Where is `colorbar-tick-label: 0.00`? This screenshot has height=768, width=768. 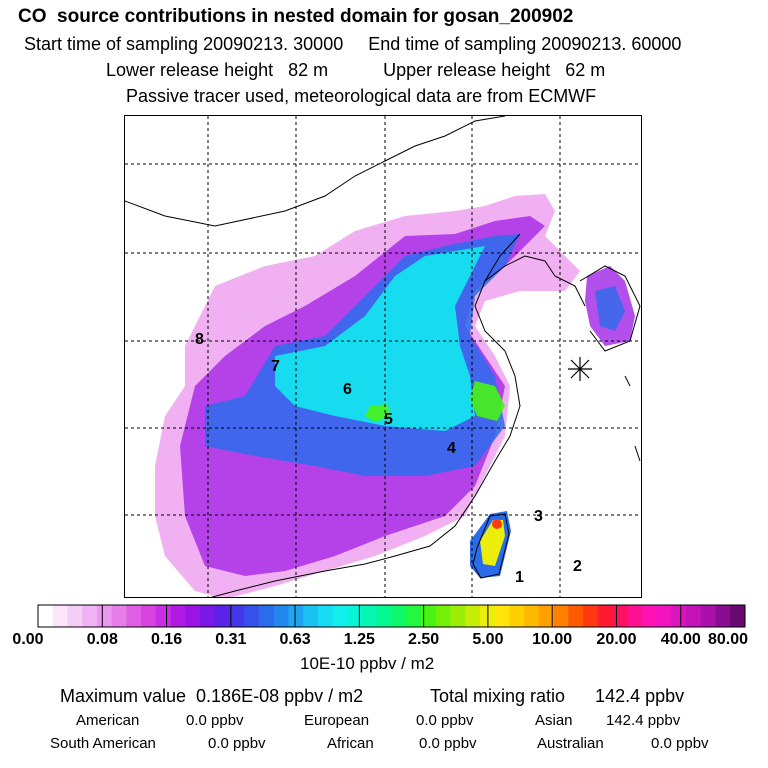
colorbar-tick-label: 0.00 is located at coordinates (28, 639).